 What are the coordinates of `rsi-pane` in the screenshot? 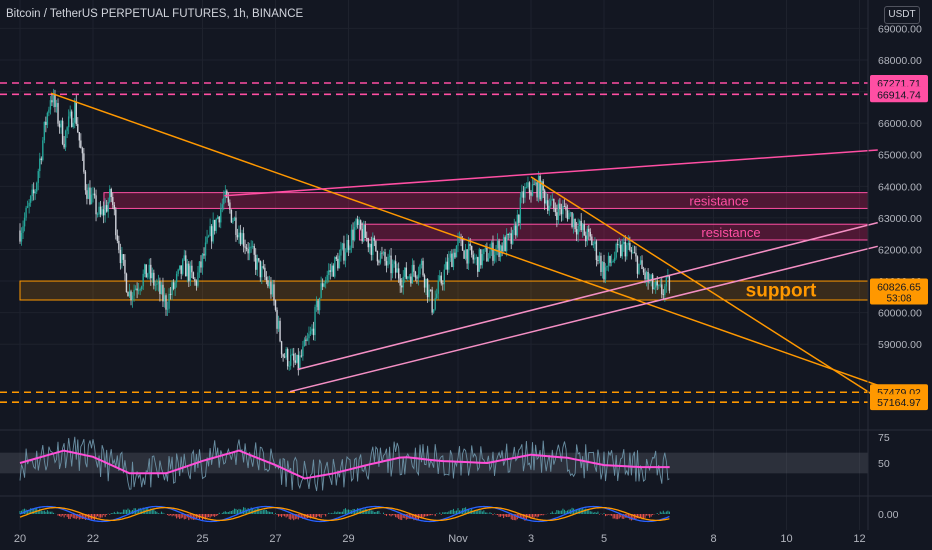 It's located at (434, 464).